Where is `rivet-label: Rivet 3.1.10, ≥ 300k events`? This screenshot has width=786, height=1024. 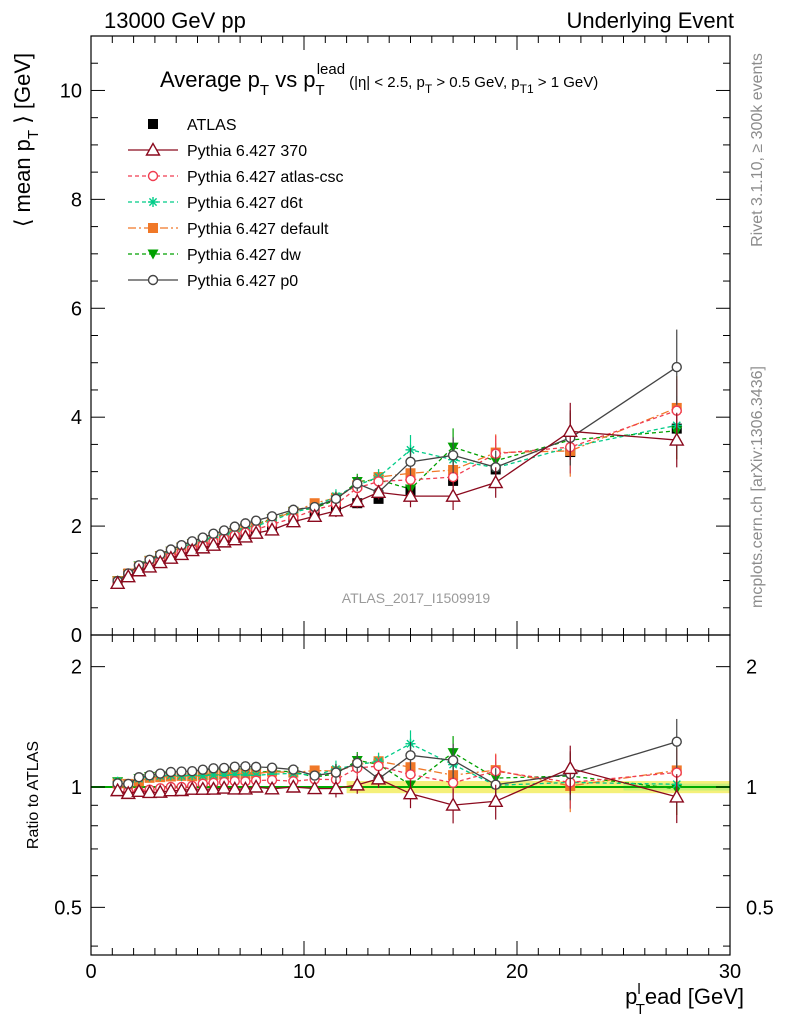 rivet-label: Rivet 3.1.10, ≥ 300k events is located at coordinates (757, 150).